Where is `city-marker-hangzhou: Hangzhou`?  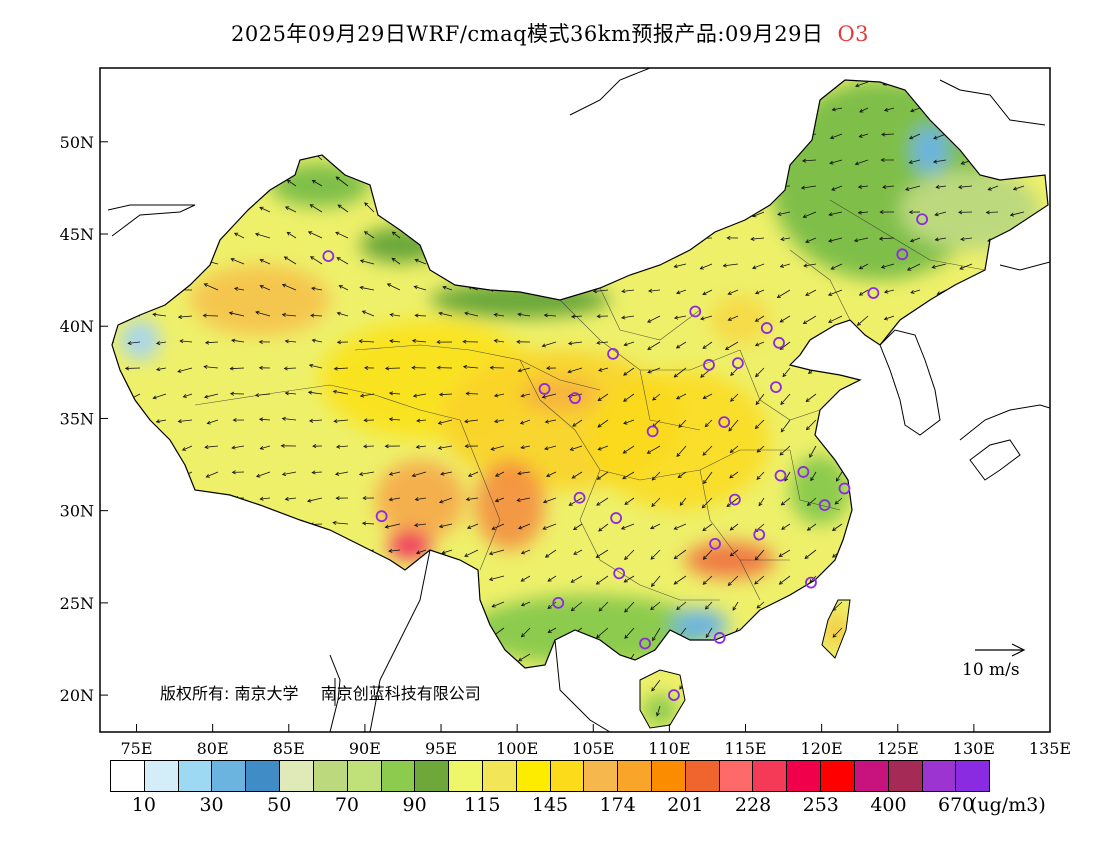 city-marker-hangzhou: Hangzhou is located at coordinates (824, 505).